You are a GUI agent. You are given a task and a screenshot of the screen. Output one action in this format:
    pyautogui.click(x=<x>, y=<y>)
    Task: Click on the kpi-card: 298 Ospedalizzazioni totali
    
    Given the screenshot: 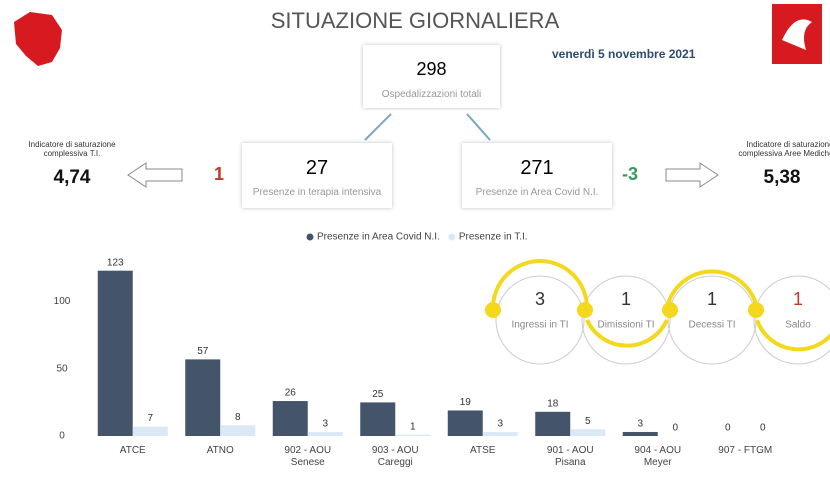 What is the action you would take?
    pyautogui.click(x=431, y=76)
    